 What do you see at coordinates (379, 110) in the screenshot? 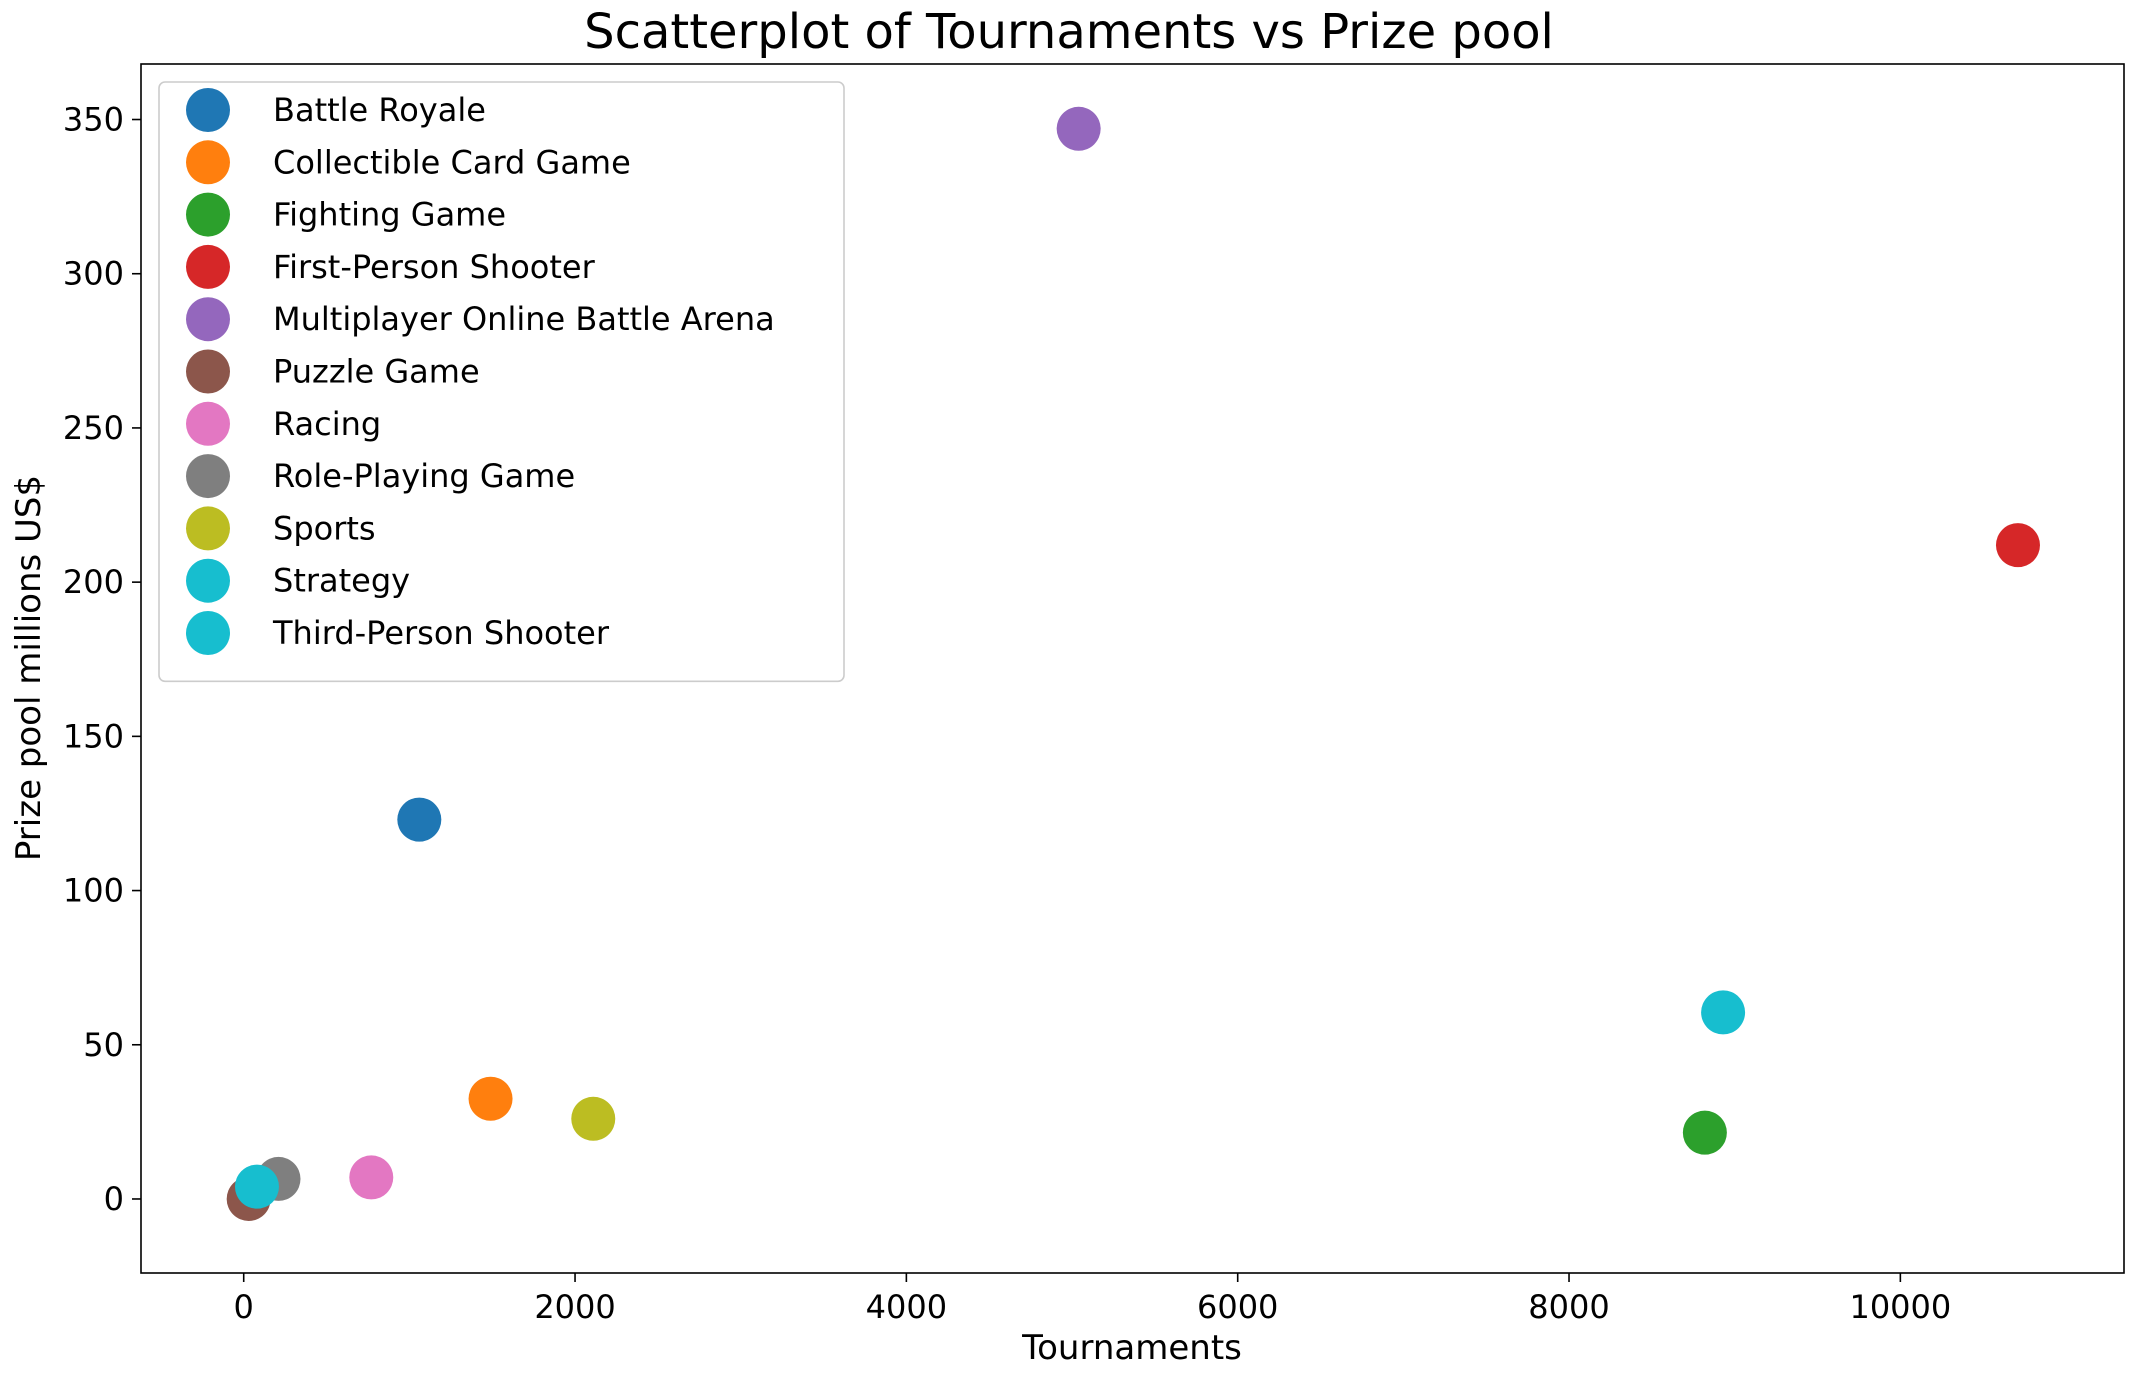
I see `legend-label: Battle Royale` at bounding box center [379, 110].